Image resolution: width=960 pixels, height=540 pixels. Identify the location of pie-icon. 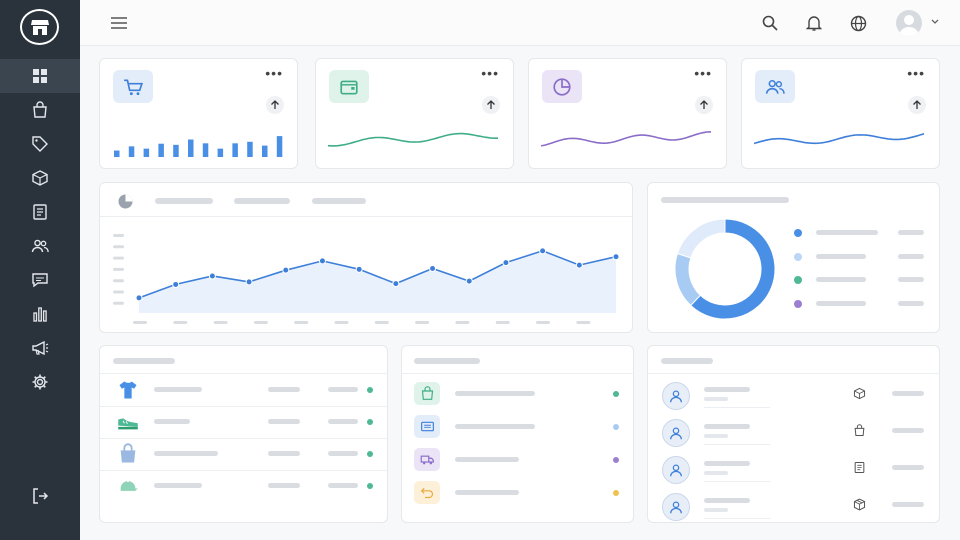
(562, 86).